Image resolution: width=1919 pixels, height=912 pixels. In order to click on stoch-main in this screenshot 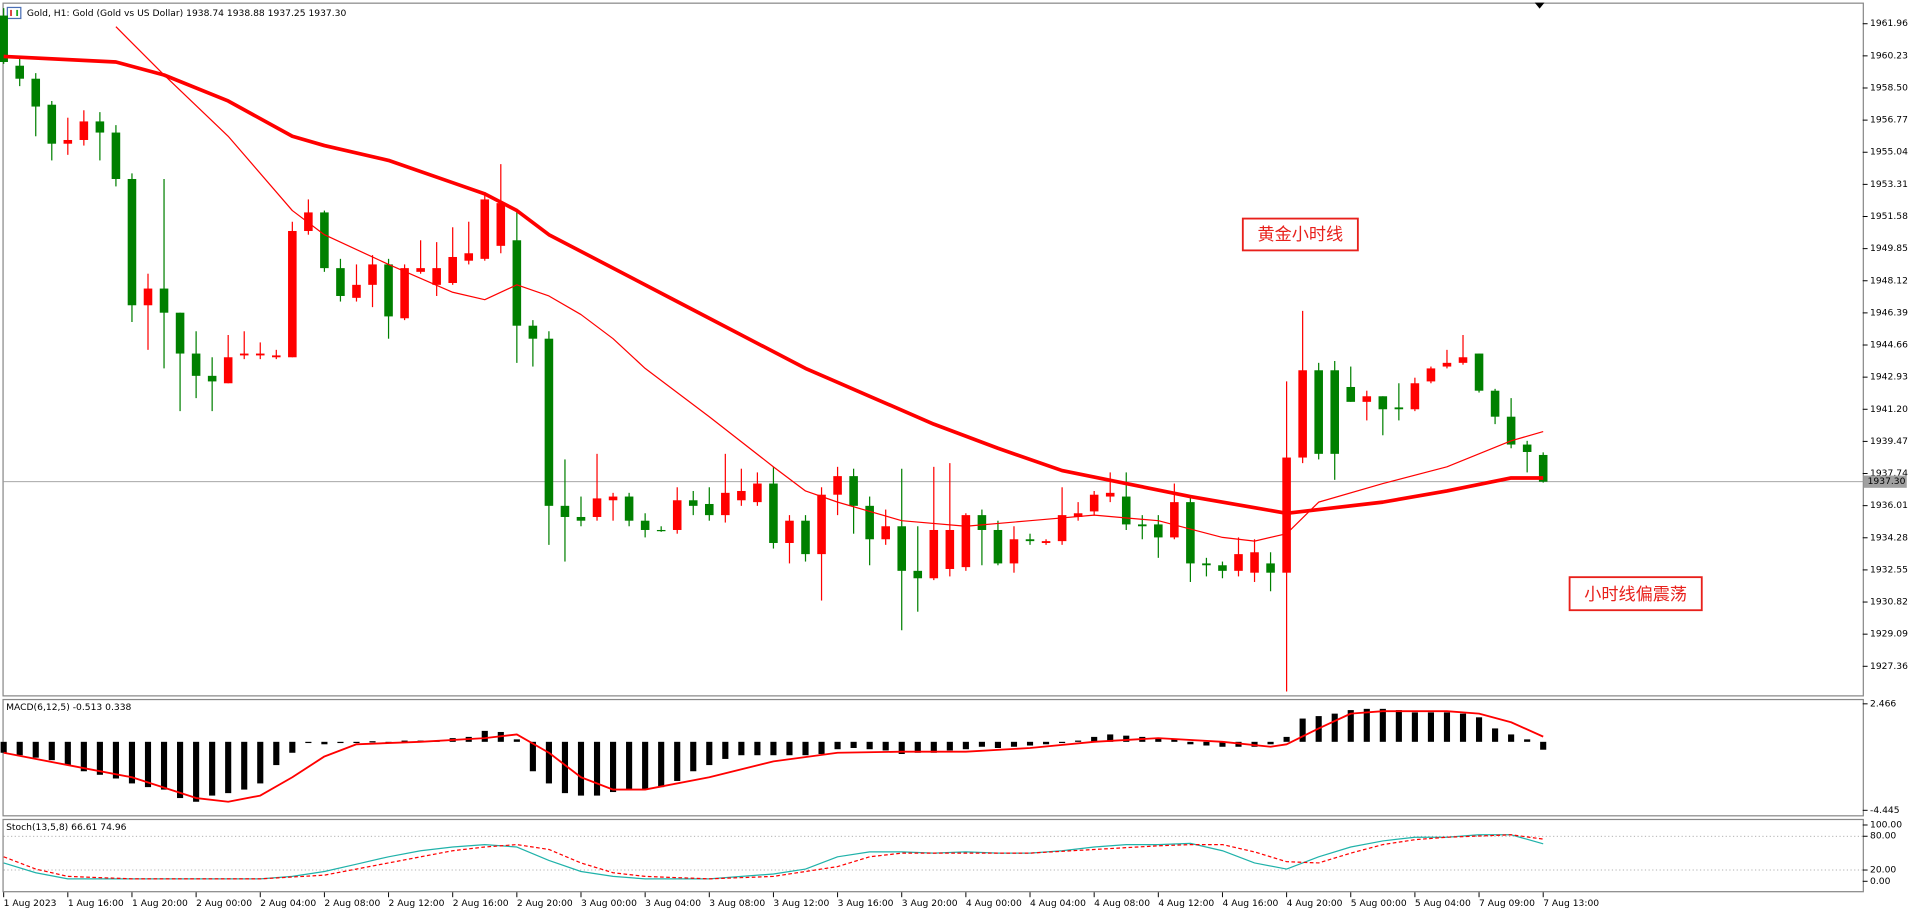, I will do `click(773, 857)`.